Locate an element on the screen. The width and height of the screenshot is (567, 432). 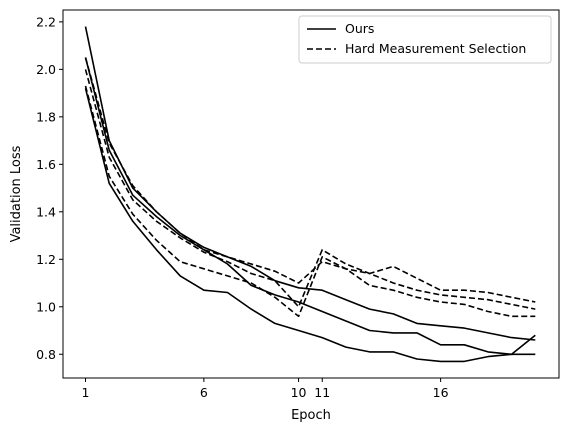
x-tick-label: 10 is located at coordinates (299, 392).